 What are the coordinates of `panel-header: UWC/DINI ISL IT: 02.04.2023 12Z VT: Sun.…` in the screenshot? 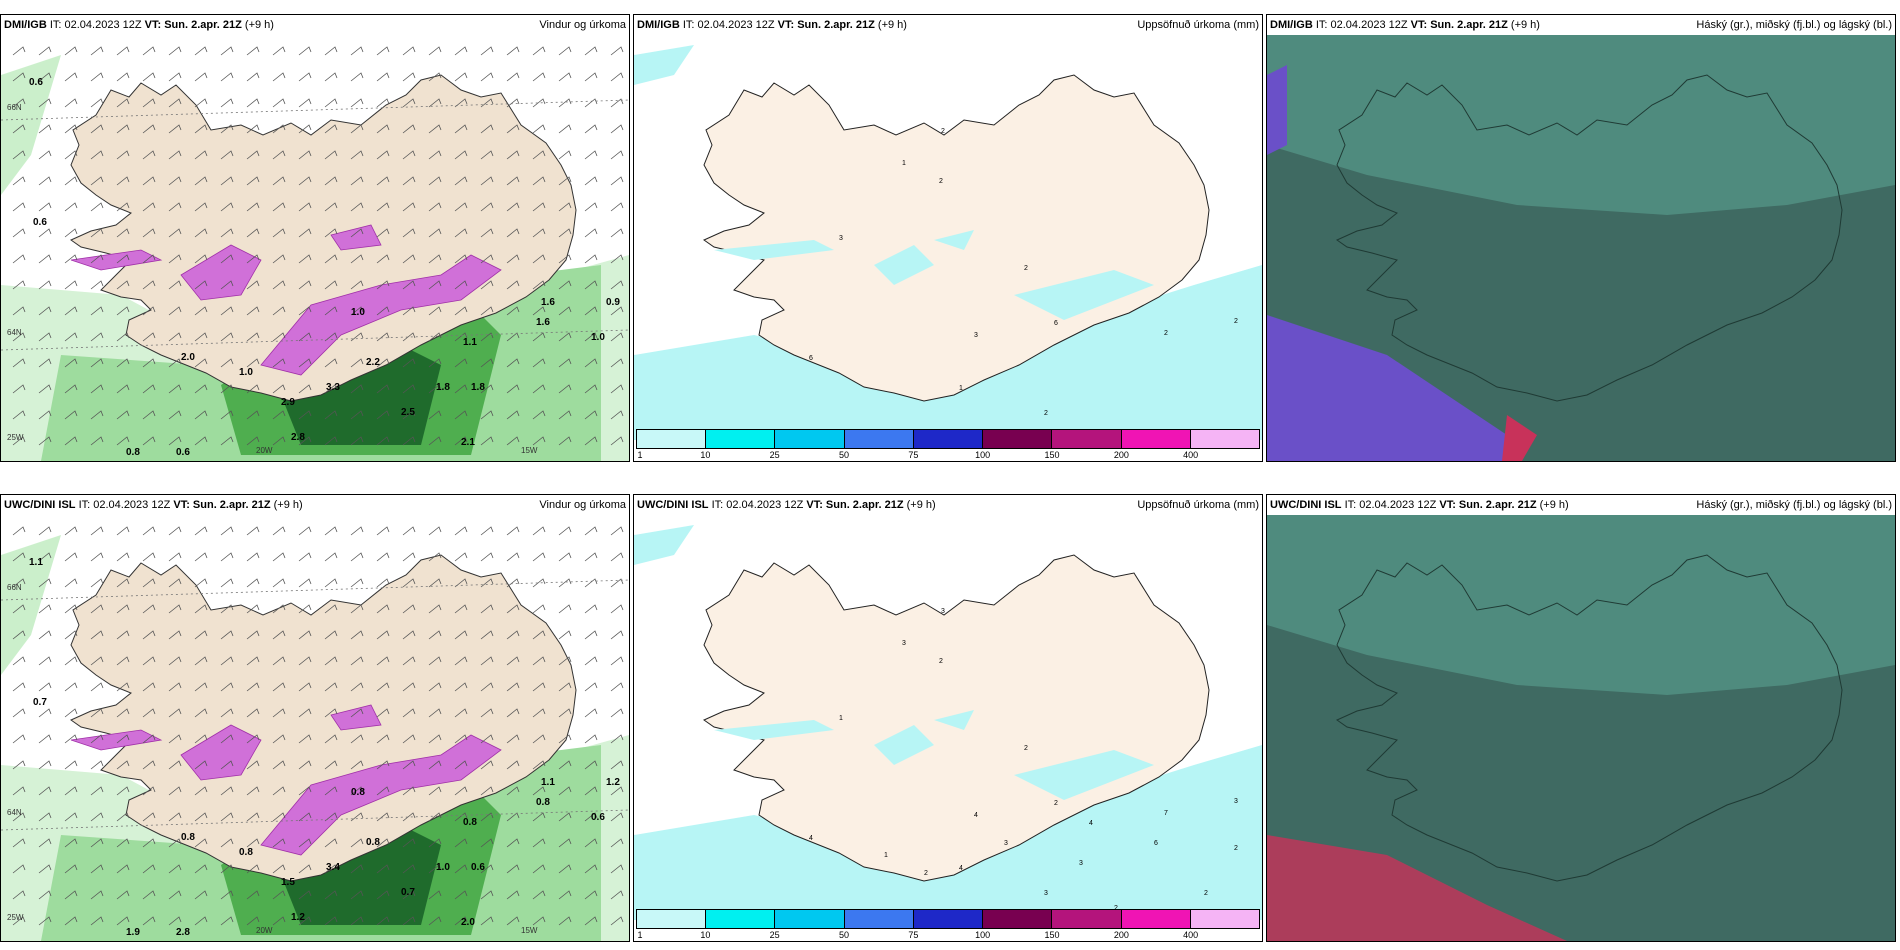 It's located at (315, 505).